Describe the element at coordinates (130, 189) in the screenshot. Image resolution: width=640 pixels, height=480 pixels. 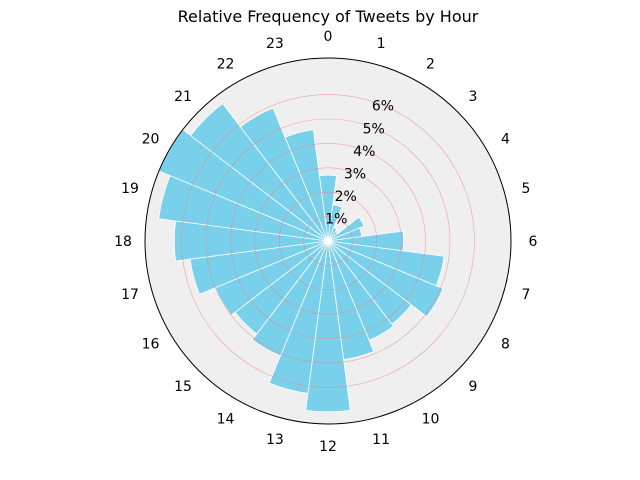
I see `hour-label-19: 19` at that location.